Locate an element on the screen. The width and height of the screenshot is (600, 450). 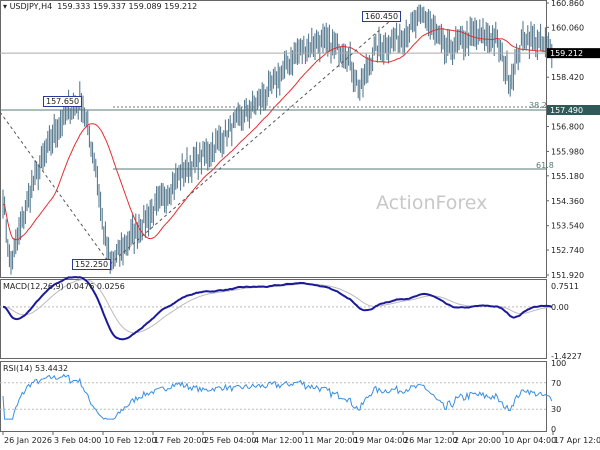
fib-382-label: 38.2 is located at coordinates (538, 105).